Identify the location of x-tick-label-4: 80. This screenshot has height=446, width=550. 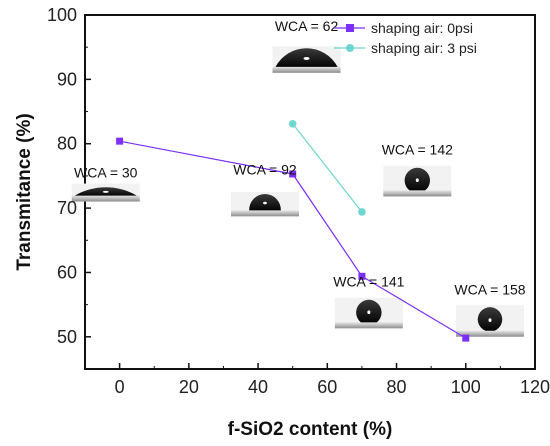
(397, 387).